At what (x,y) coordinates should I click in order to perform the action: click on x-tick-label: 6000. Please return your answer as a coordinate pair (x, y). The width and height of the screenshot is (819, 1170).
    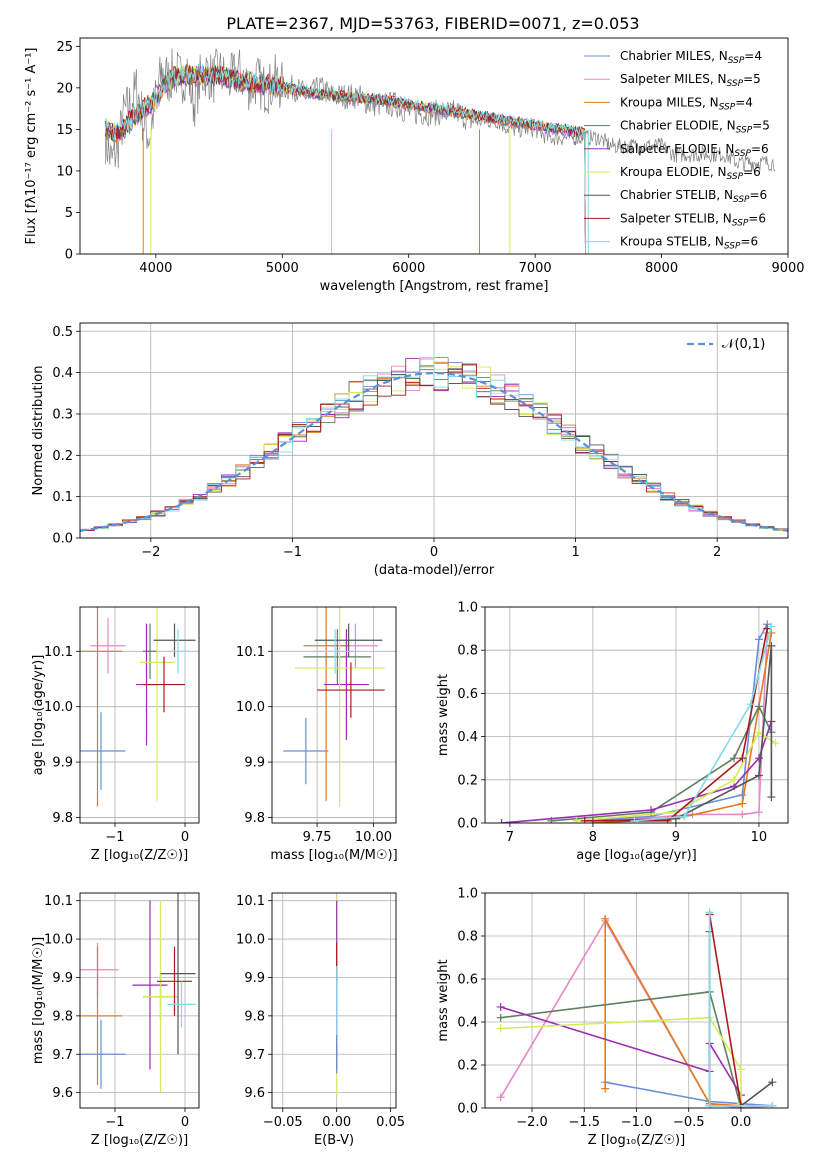
    Looking at the image, I should click on (408, 268).